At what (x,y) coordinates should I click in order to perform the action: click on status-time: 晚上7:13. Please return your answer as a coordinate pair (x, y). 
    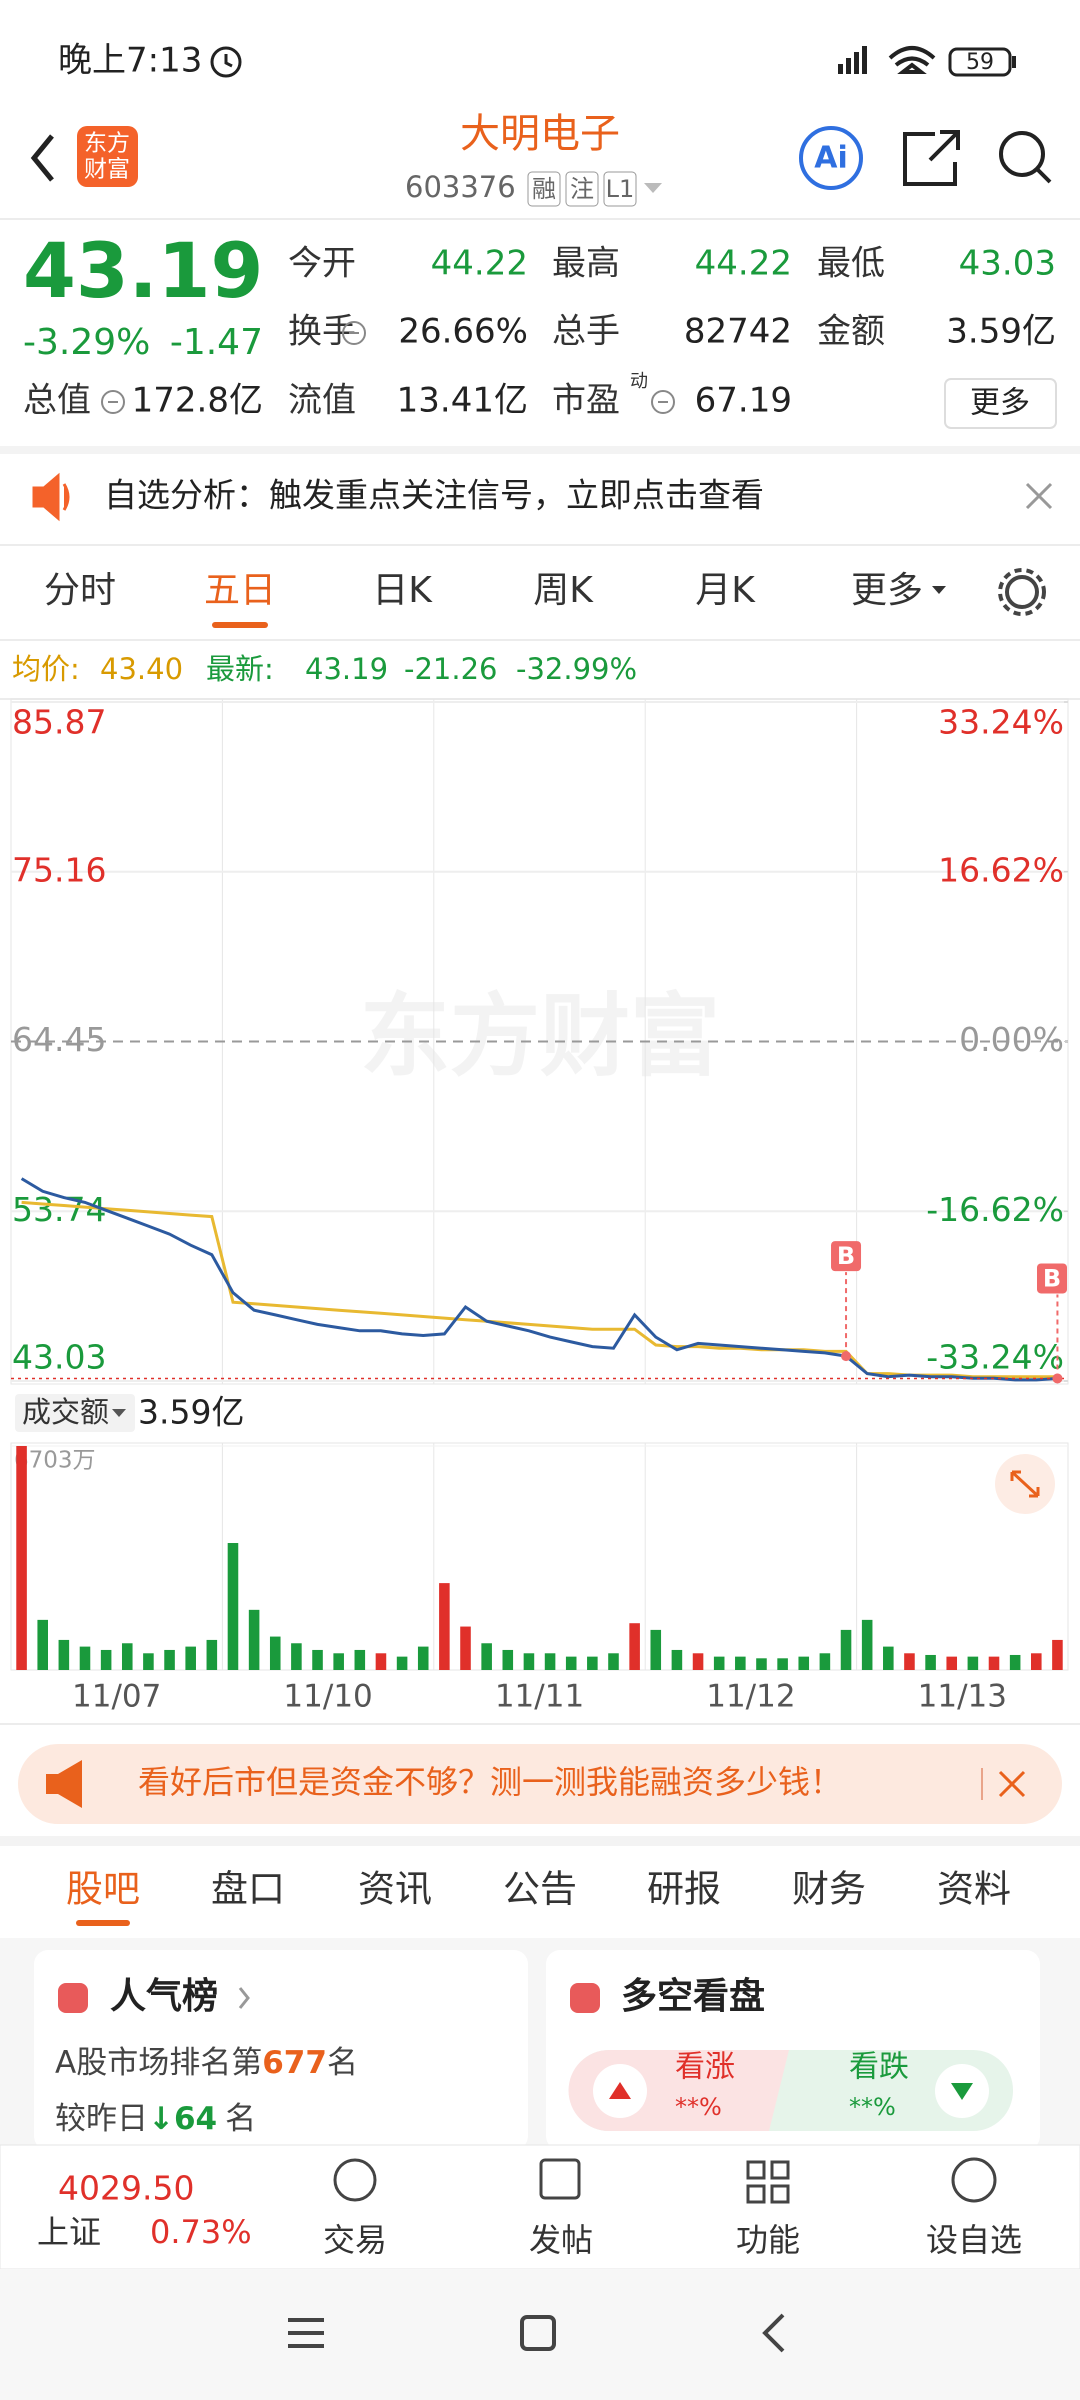
    Looking at the image, I should click on (130, 61).